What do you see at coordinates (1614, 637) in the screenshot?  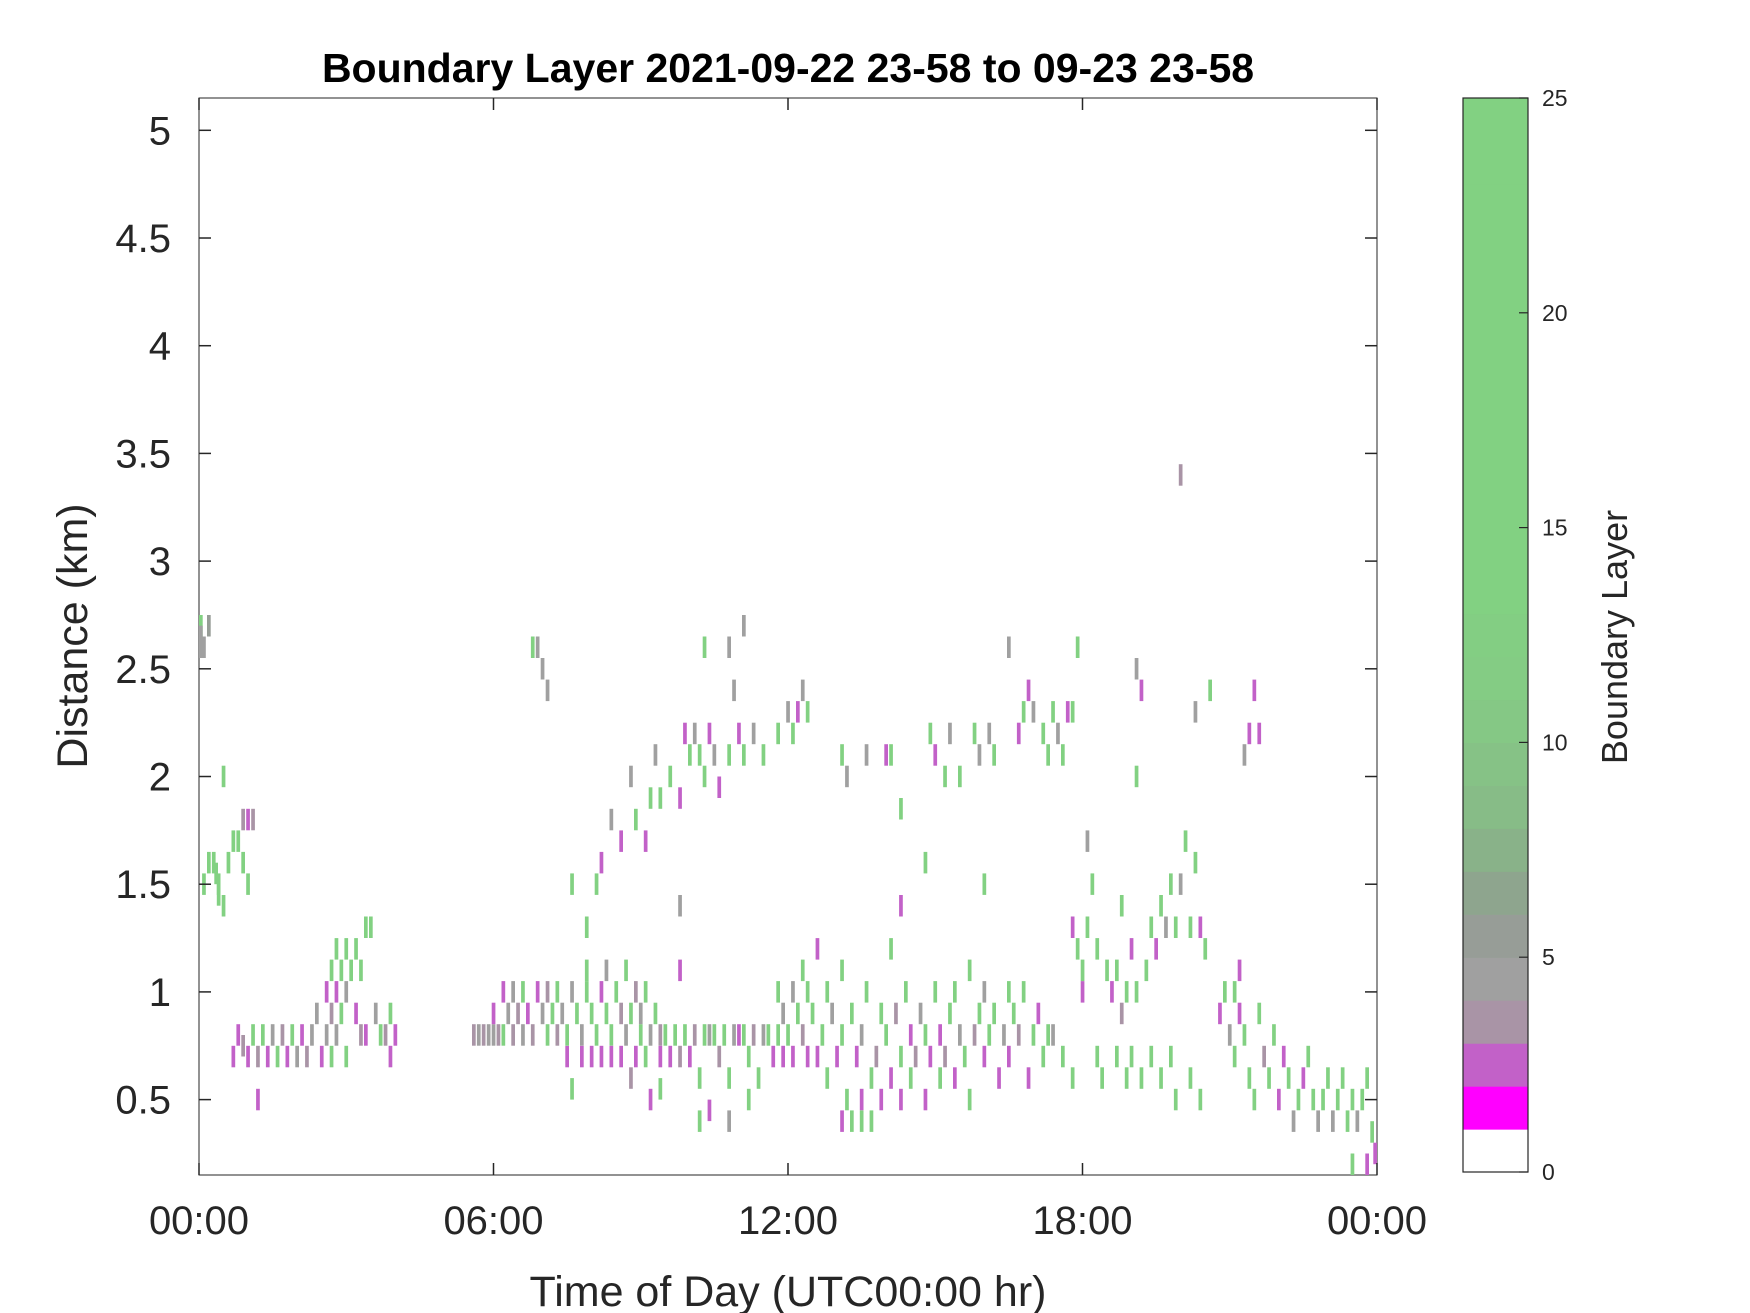 I see `colorbar-label: Boundary Layer` at bounding box center [1614, 637].